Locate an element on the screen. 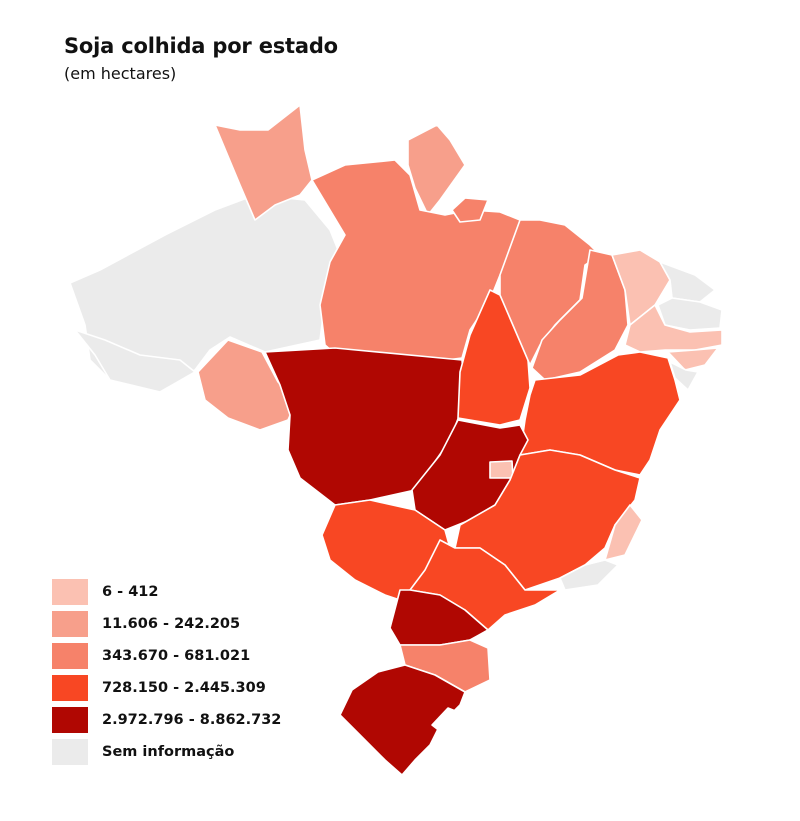 This screenshot has height=821, width=800. legend-item: 6 - 412 is located at coordinates (166, 592).